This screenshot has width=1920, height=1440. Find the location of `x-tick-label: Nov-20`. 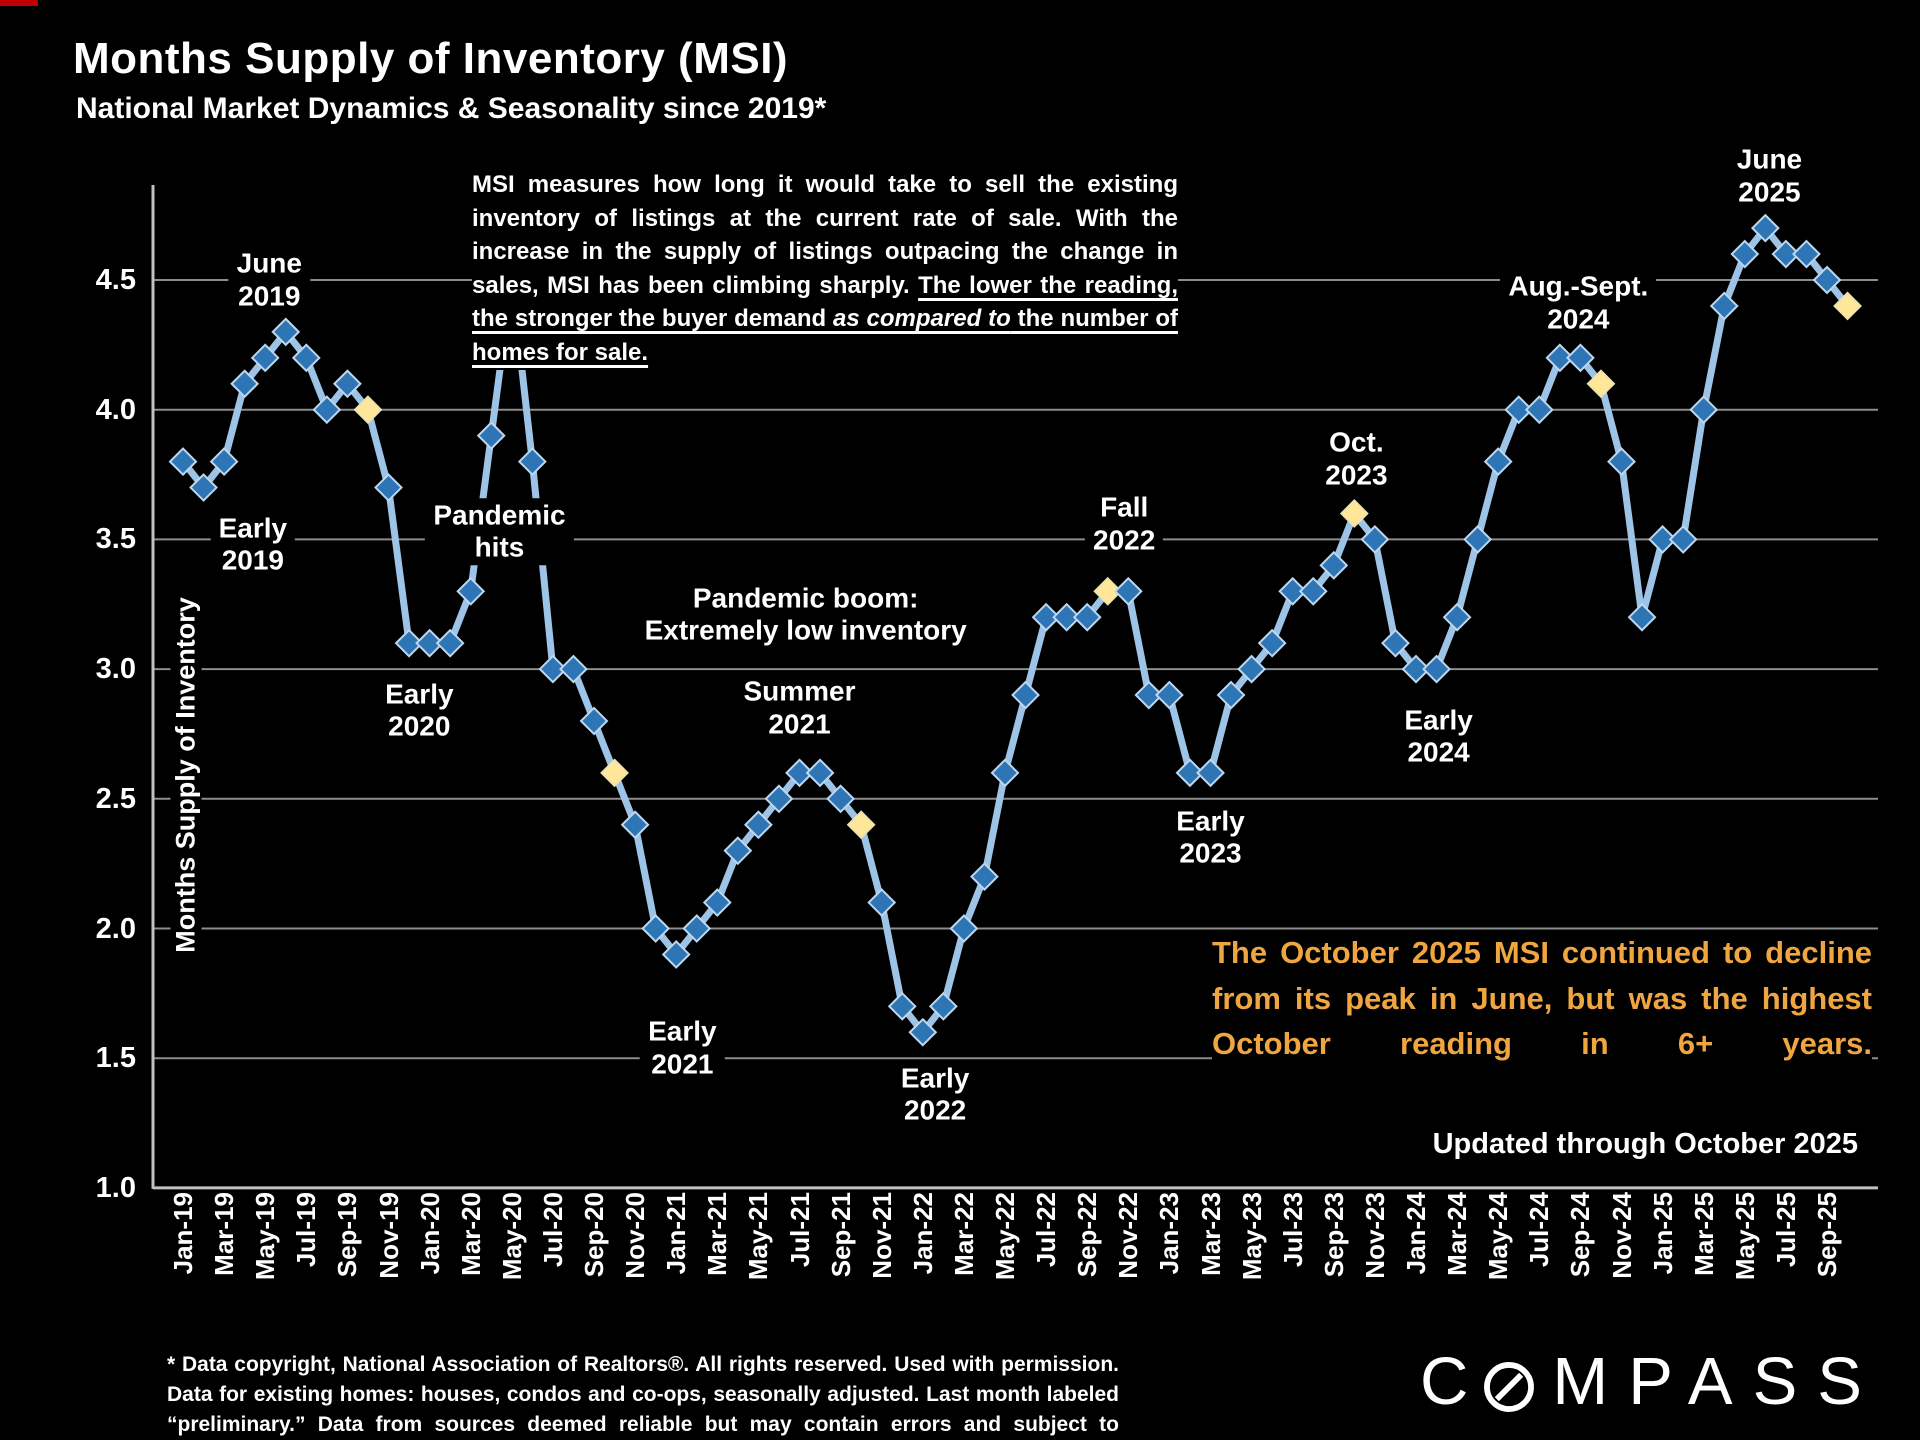

x-tick-label: Nov-20 is located at coordinates (635, 1235).